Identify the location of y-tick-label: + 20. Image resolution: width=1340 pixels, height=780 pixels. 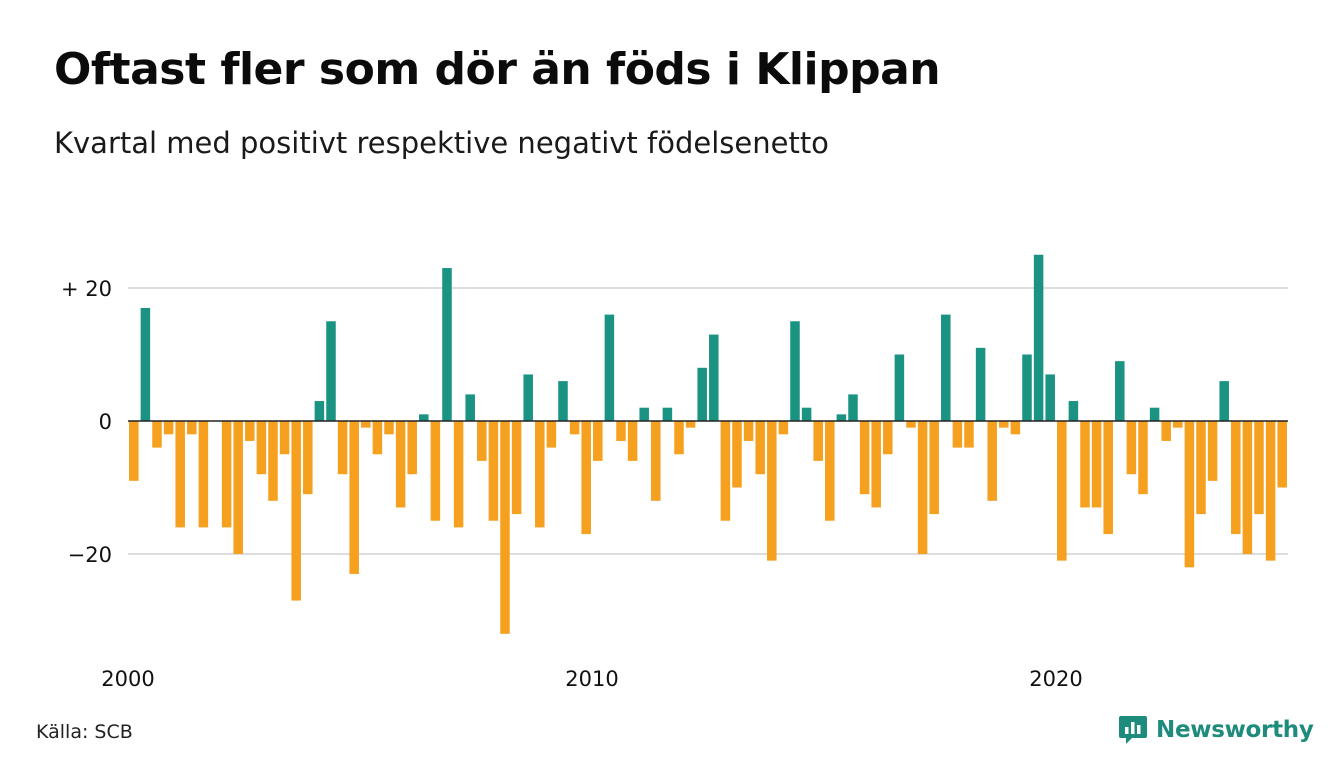
(86, 289).